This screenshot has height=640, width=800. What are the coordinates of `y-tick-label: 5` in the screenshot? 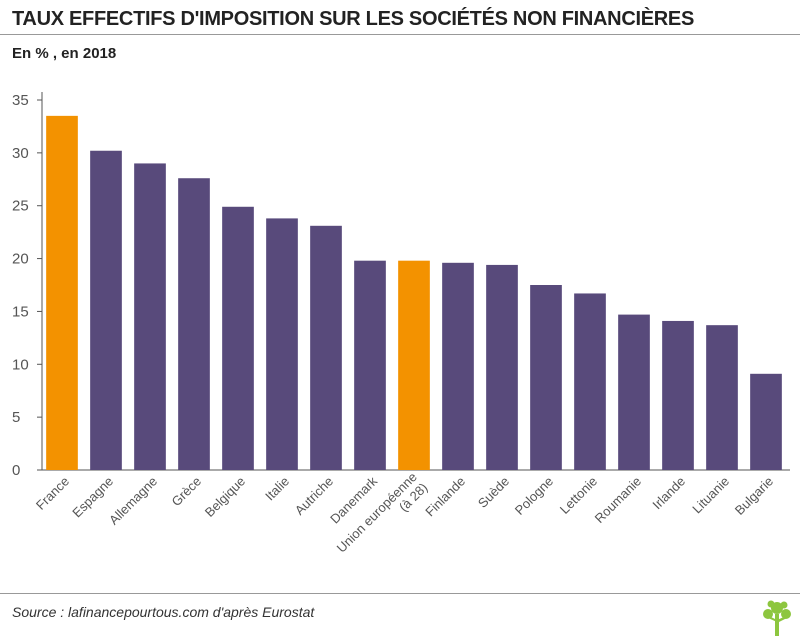 It's located at (16, 417).